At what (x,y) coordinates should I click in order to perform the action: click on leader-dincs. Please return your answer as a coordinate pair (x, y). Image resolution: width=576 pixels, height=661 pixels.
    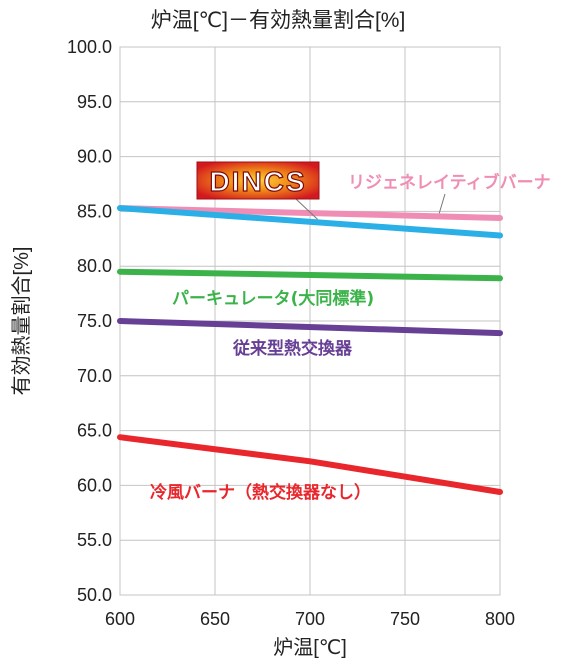
    Looking at the image, I should click on (306, 209).